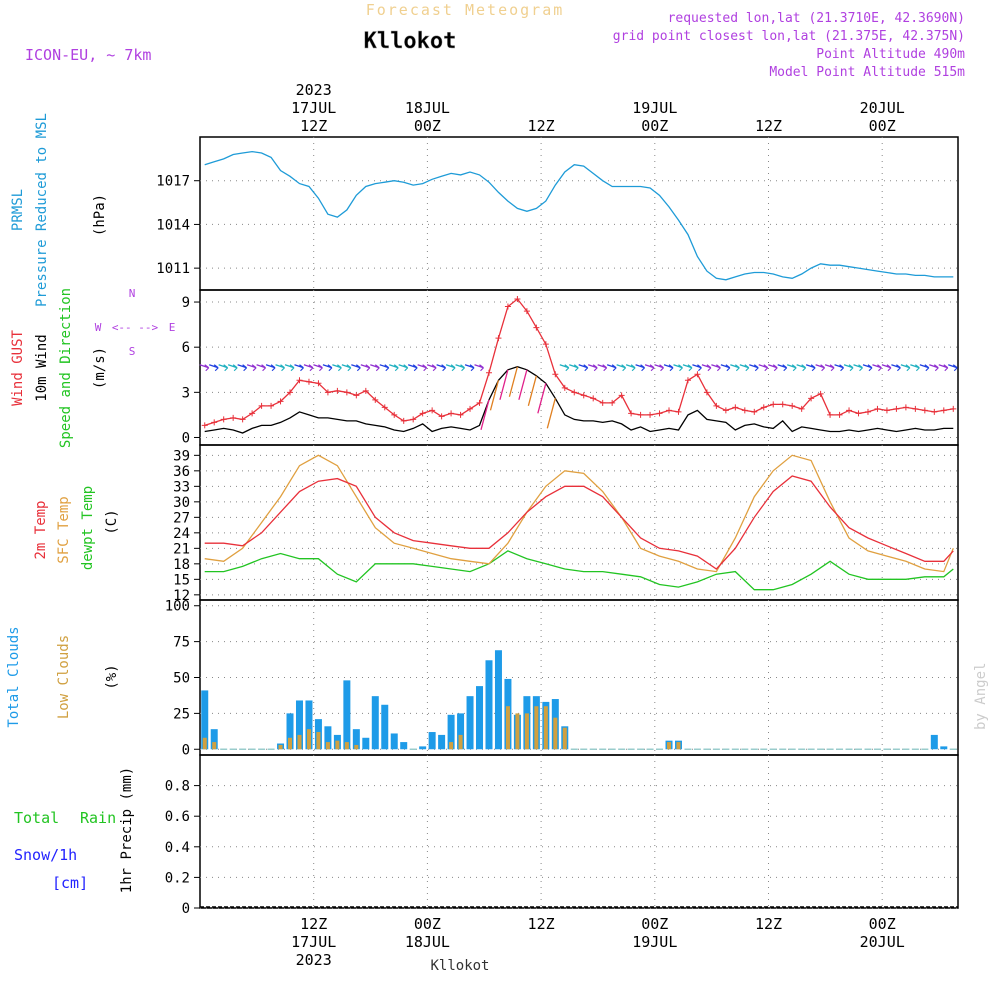 This screenshot has height=1000, width=1000. What do you see at coordinates (36, 818) in the screenshot?
I see `ylabel-total: Total` at bounding box center [36, 818].